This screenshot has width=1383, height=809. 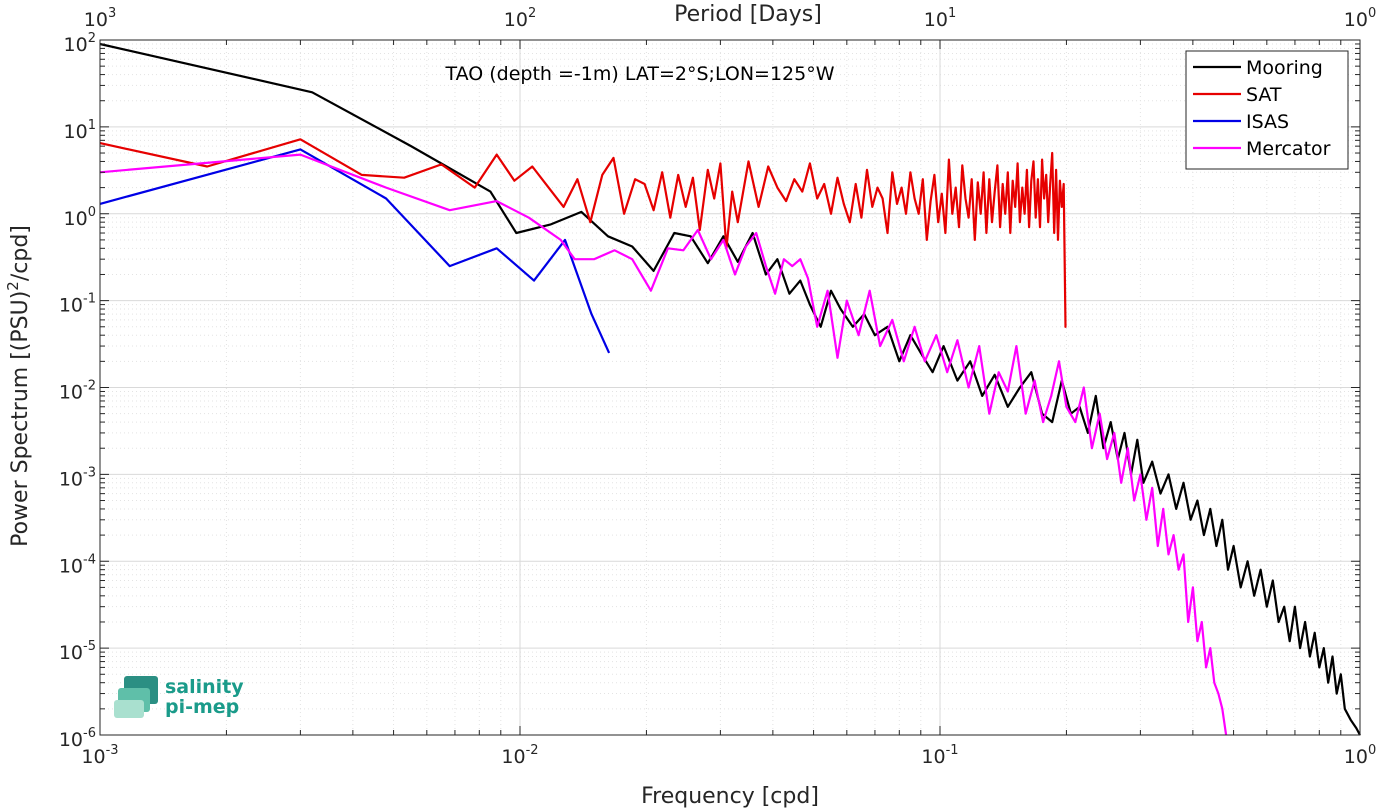 I want to click on top-tick-label: 10⁰, so click(x=1360, y=18).